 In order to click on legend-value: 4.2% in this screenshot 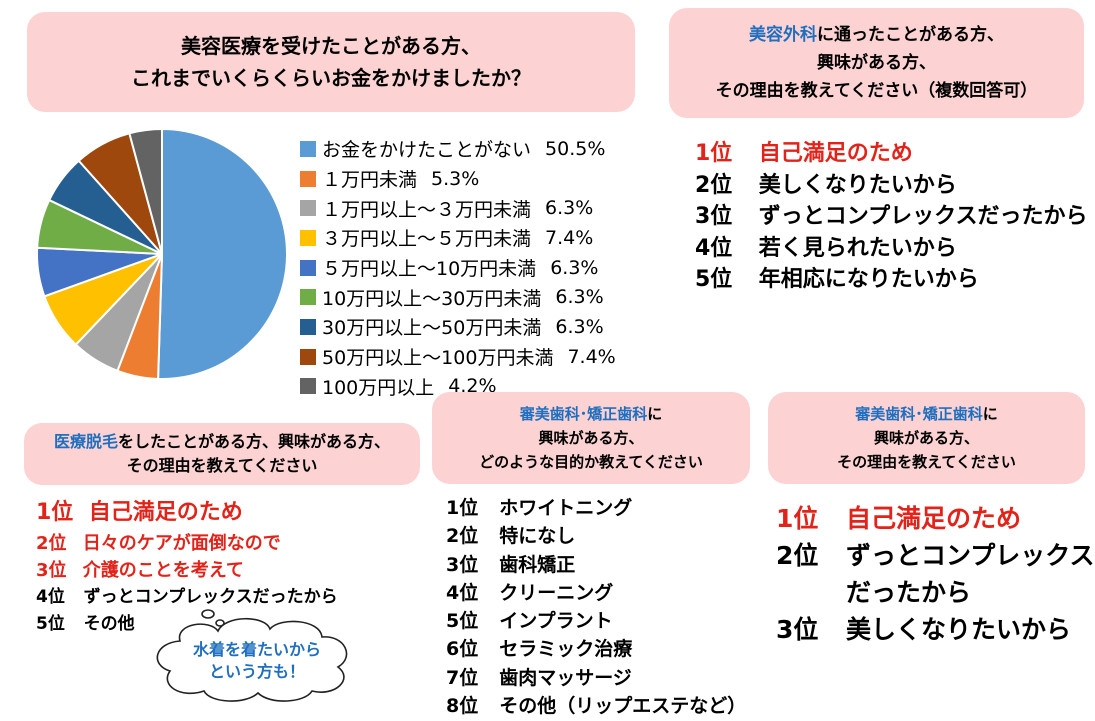, I will do `click(472, 386)`.